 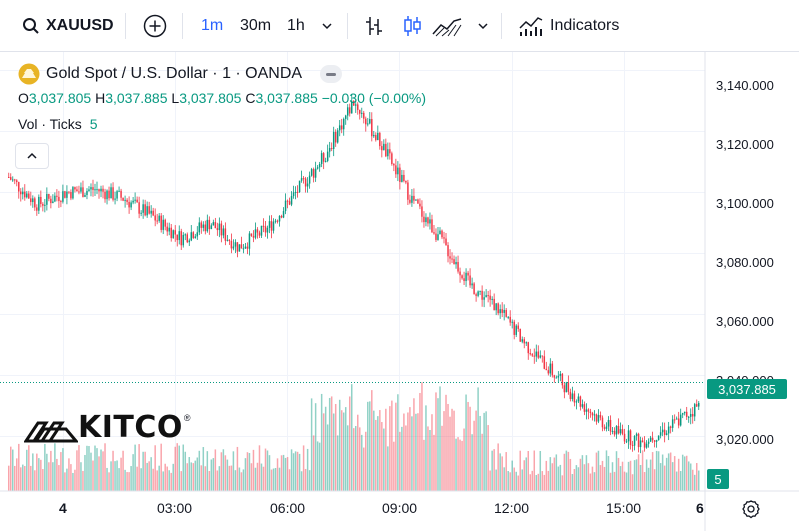 What do you see at coordinates (568, 26) in the screenshot?
I see `indicators-button: Indicators` at bounding box center [568, 26].